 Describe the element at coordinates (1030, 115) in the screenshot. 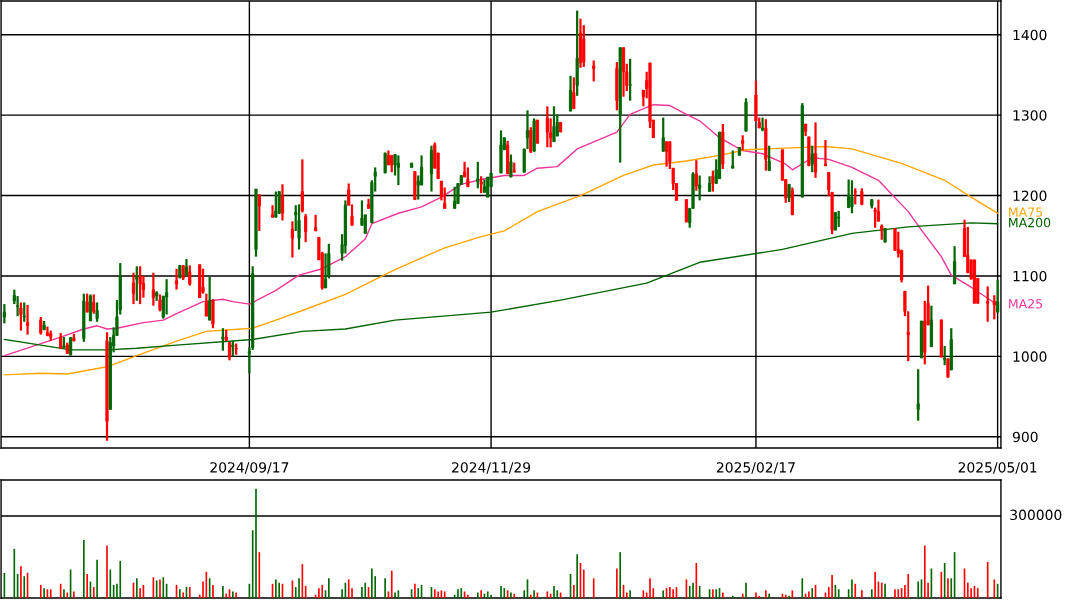

I see `y-tick-label: 1300` at that location.